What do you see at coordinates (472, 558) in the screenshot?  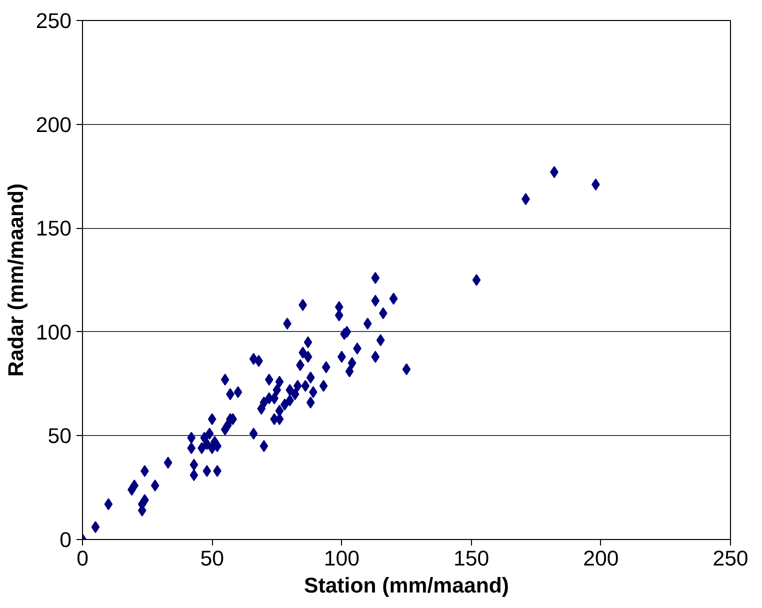 I see `x-tick-label: 150` at bounding box center [472, 558].